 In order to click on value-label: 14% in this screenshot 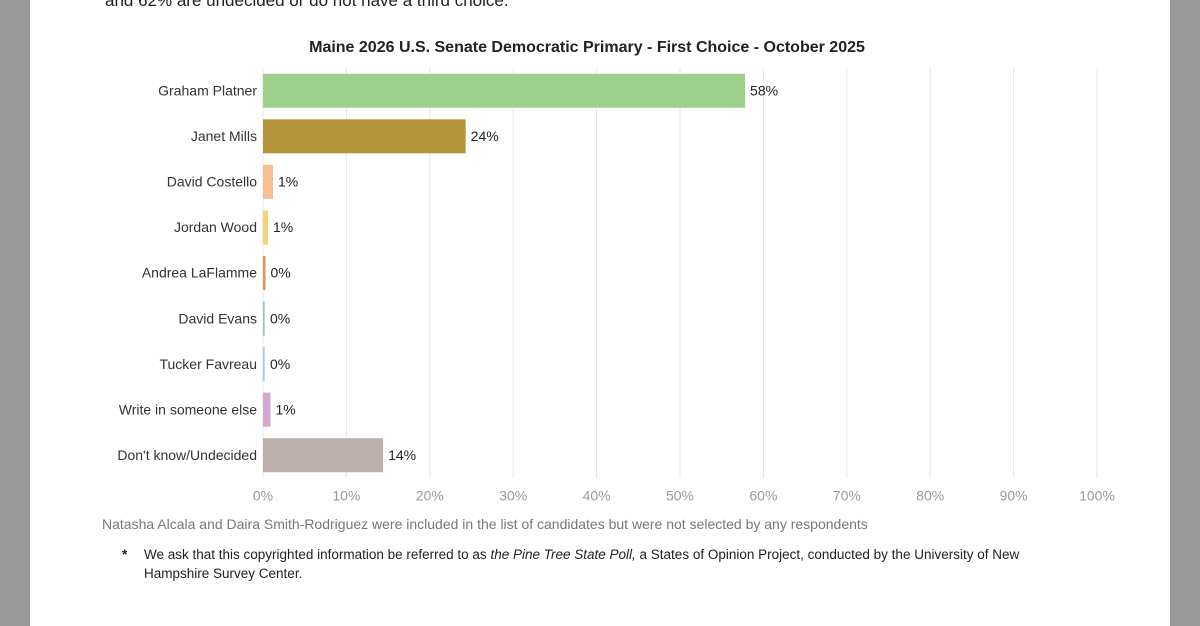, I will do `click(402, 455)`.